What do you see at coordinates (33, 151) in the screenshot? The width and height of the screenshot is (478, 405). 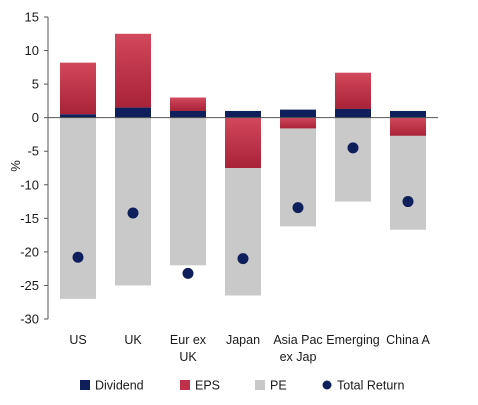 I see `y-tick-label: -5` at bounding box center [33, 151].